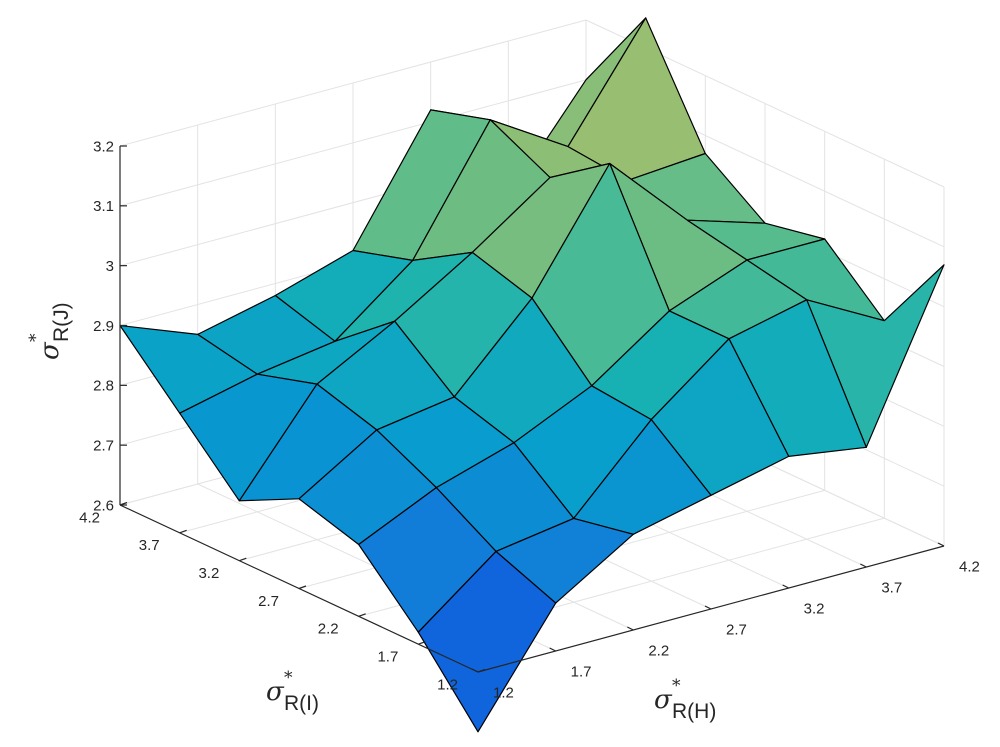  Describe the element at coordinates (814, 608) in the screenshot. I see `x-tick-label: 3.2` at that location.